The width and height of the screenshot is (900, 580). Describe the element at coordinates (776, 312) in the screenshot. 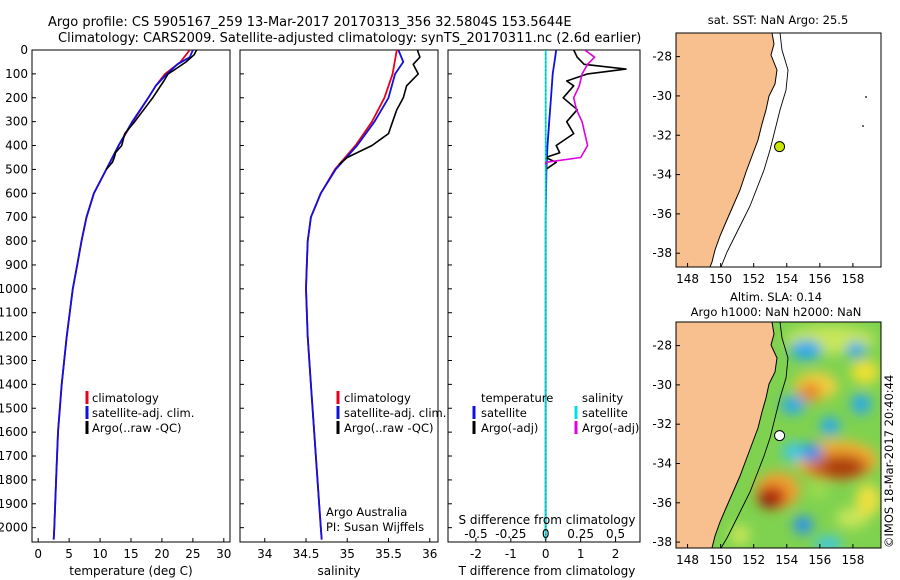

I see `sla-map-title-line2: Argo h1000: NaN h2000: NaN` at that location.